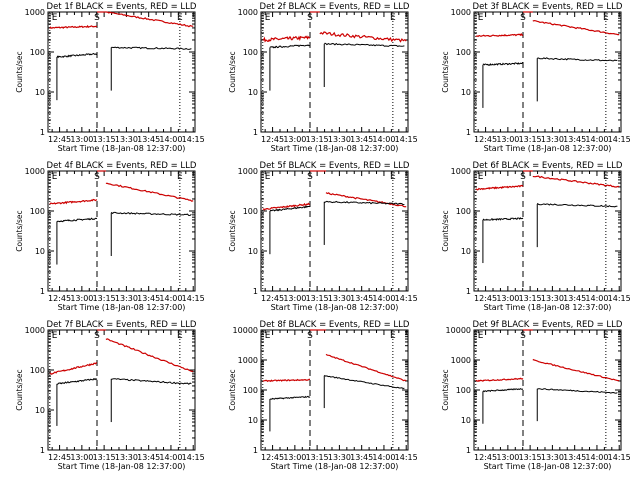 This screenshot has height=480, width=640. I want to click on chart-title: Det 6f BLACK = Events, RED = LLD, so click(548, 166).